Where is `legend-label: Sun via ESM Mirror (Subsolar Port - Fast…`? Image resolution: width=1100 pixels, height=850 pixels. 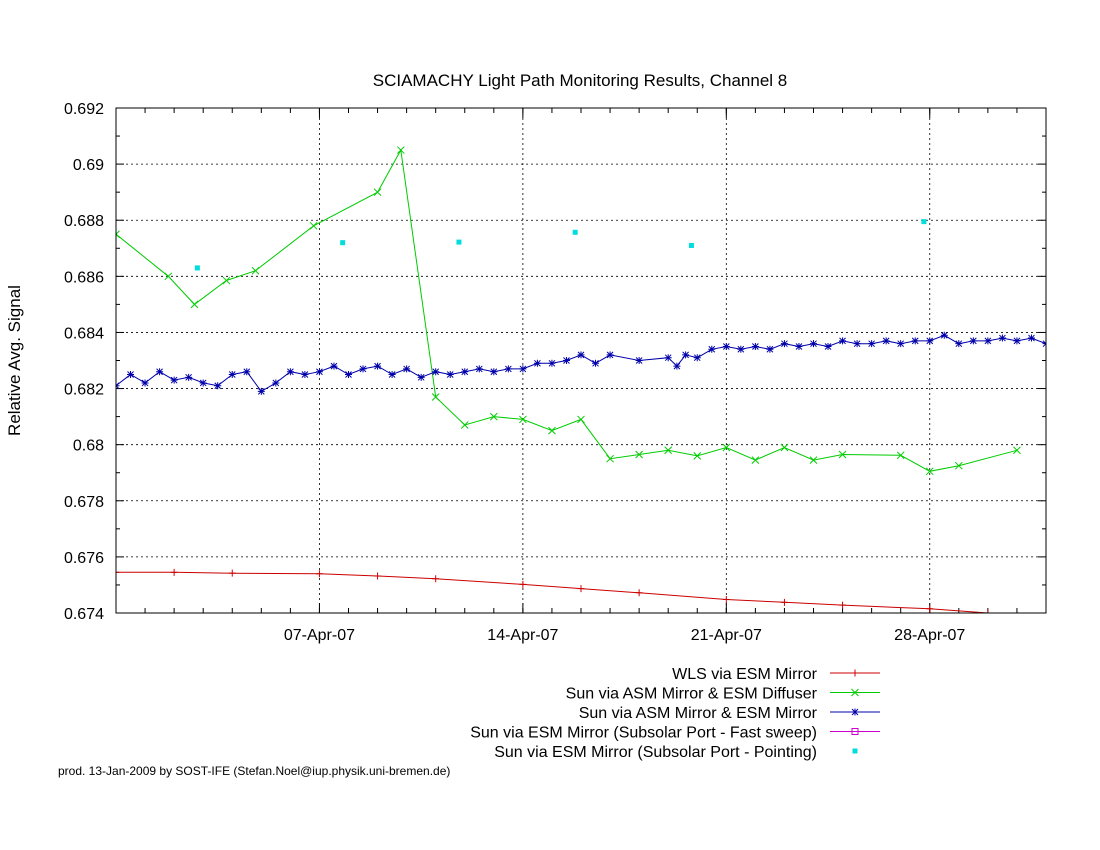 legend-label: Sun via ESM Mirror (Subsolar Port - Fast… is located at coordinates (643, 733).